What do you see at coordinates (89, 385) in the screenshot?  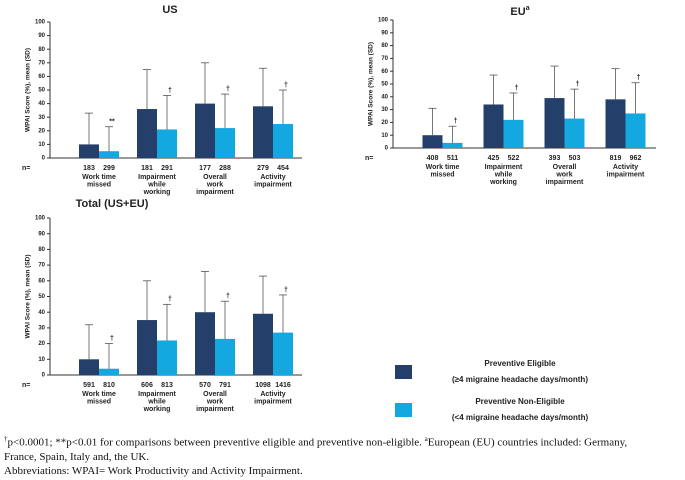 I see `n-value: 591` at bounding box center [89, 385].